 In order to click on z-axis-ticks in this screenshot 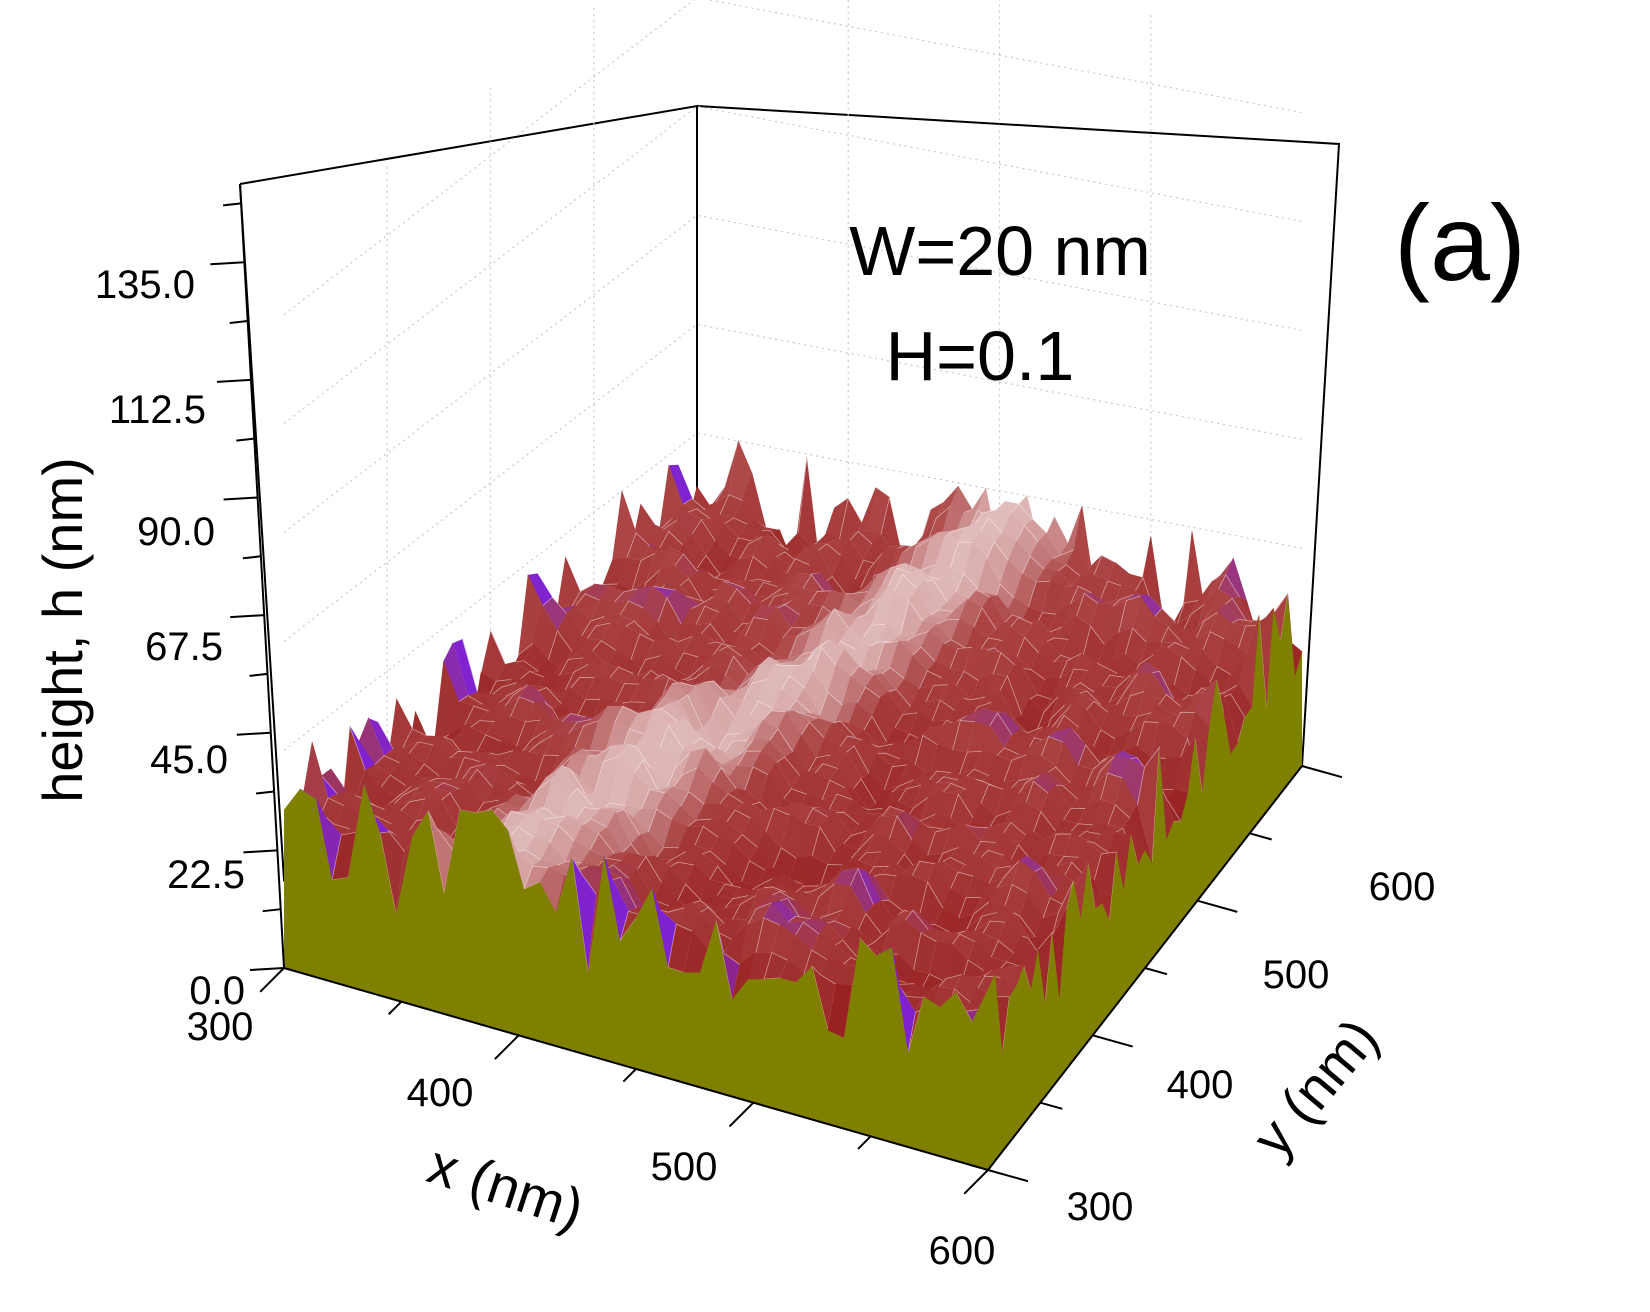, I will do `click(247, 577)`.